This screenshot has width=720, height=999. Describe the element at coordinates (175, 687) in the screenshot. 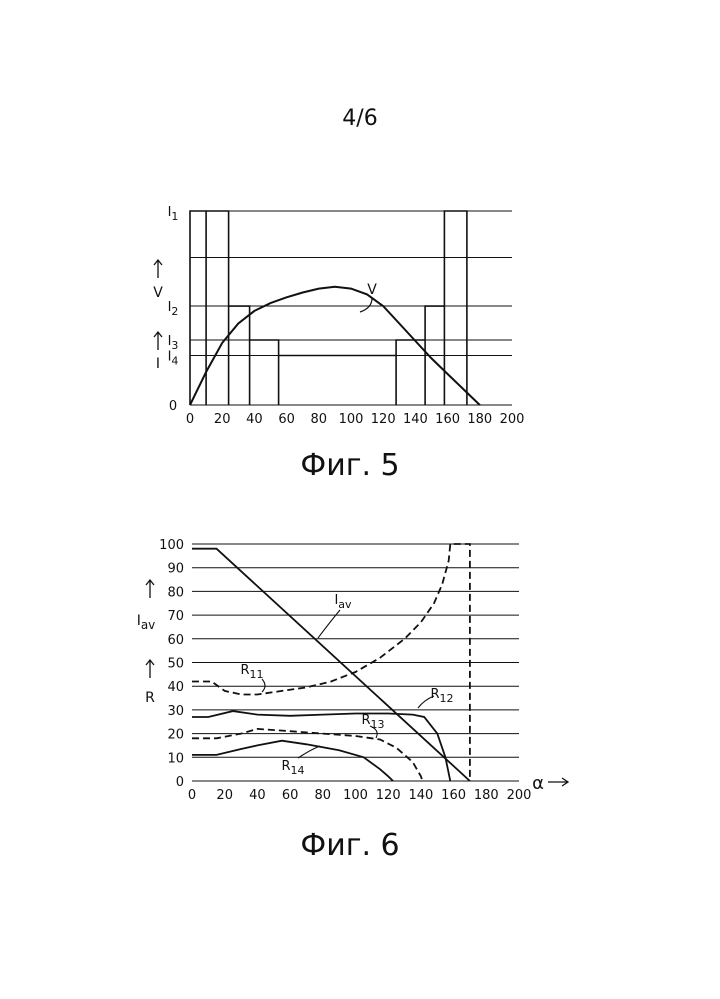

I see `y-tick-label: 40` at that location.